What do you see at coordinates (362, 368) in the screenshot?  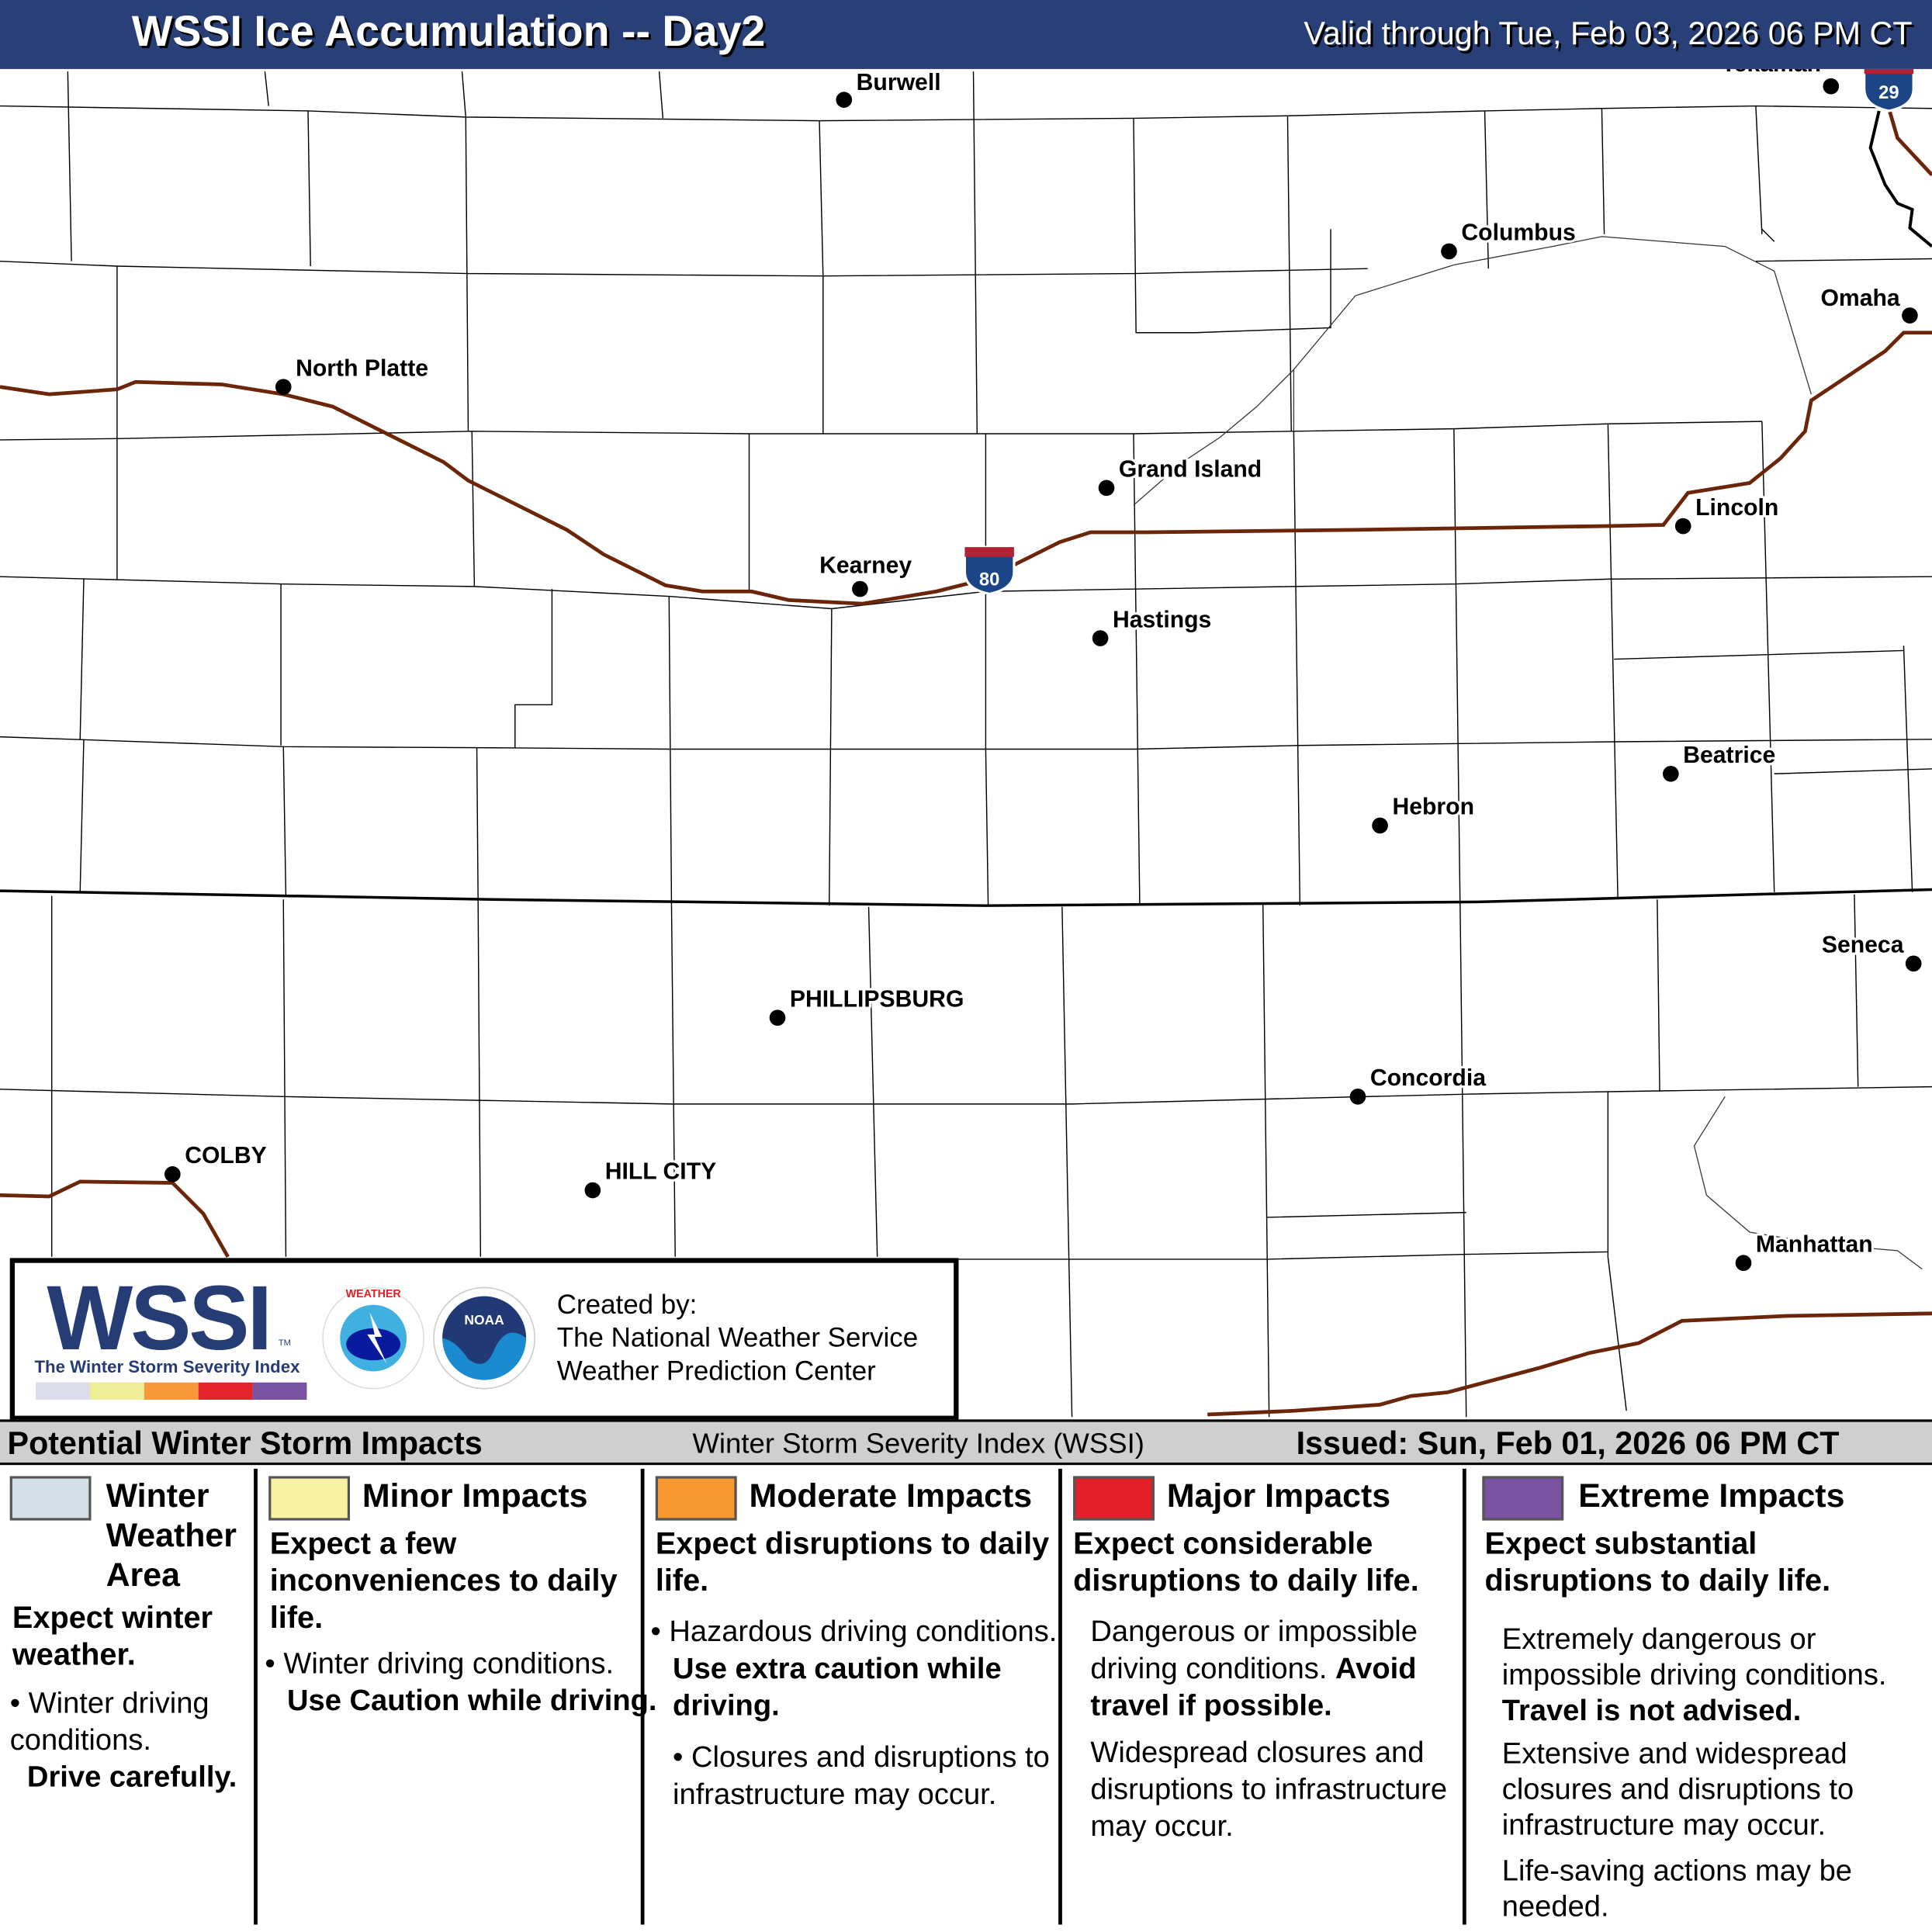 I see `city-label: North Platte` at bounding box center [362, 368].